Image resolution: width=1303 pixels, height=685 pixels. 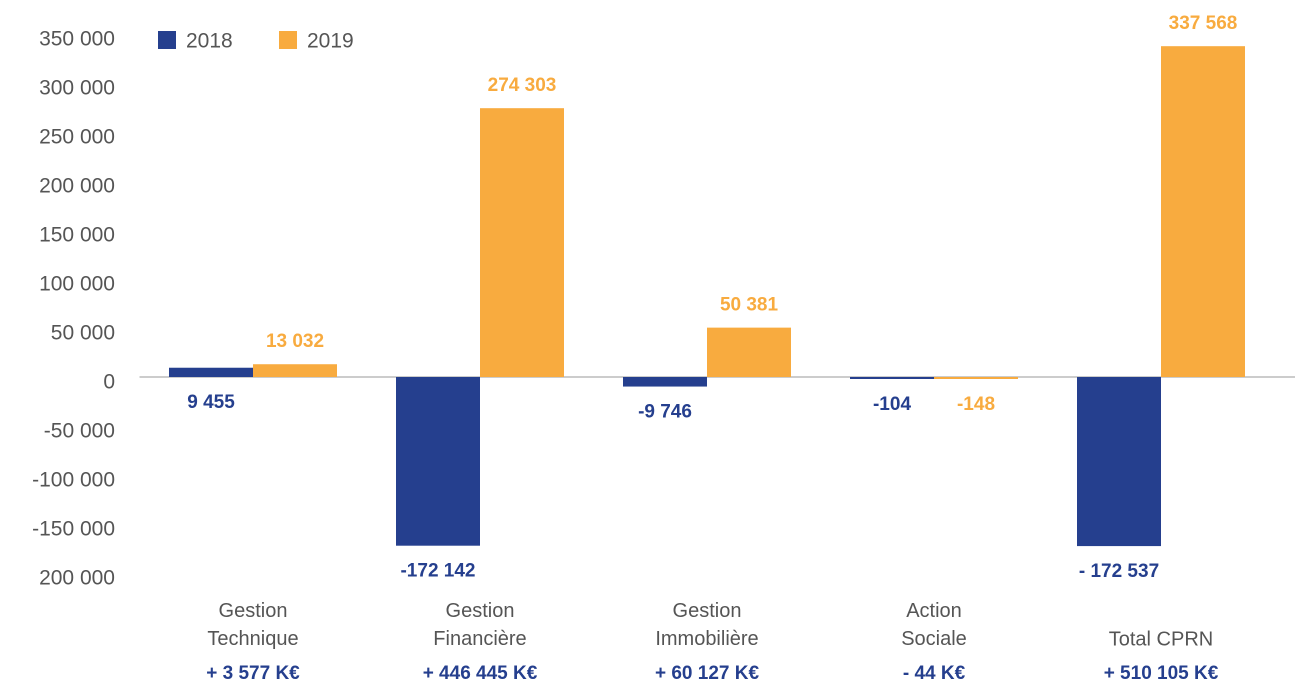 I want to click on y-tick-label: 250 000, so click(x=77, y=137).